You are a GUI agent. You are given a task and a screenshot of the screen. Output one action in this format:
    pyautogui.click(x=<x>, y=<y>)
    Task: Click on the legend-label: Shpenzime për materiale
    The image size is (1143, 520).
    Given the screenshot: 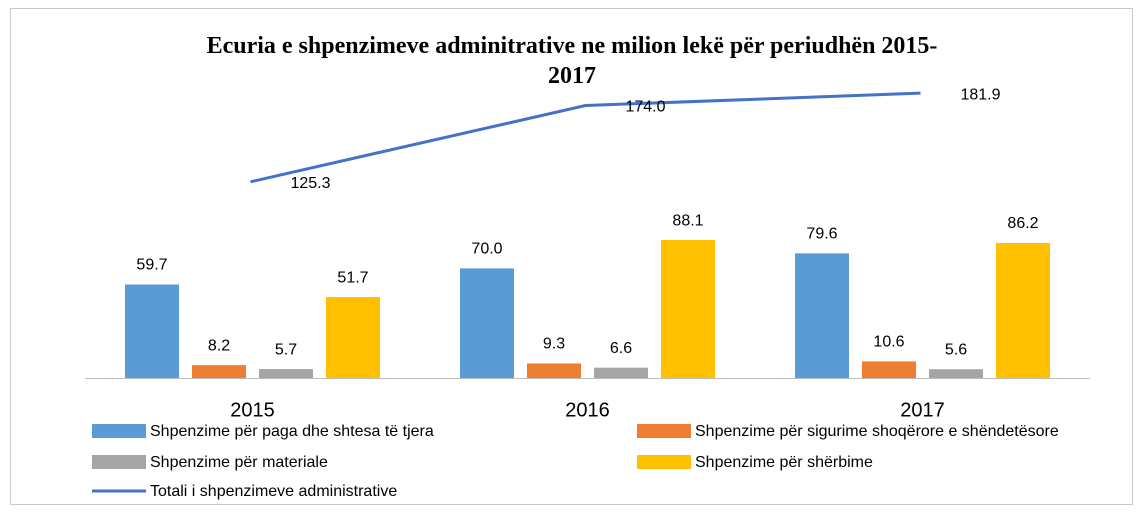 What is the action you would take?
    pyautogui.click(x=239, y=462)
    